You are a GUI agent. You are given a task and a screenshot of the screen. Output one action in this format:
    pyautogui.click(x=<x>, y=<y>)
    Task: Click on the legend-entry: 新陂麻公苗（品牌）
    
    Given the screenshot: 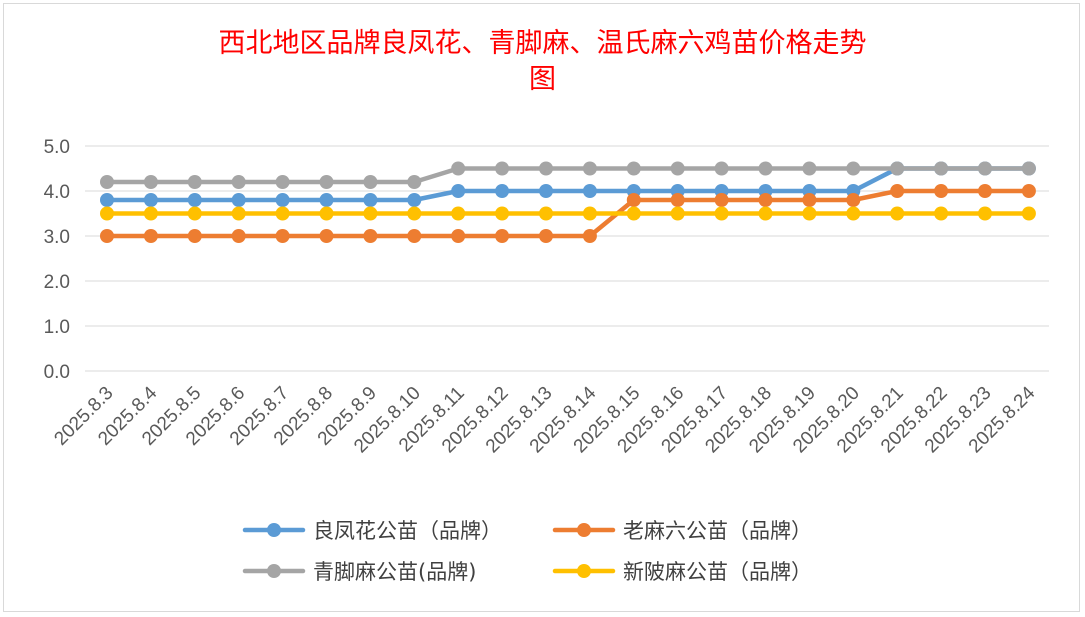 What is the action you would take?
    pyautogui.click(x=682, y=572)
    